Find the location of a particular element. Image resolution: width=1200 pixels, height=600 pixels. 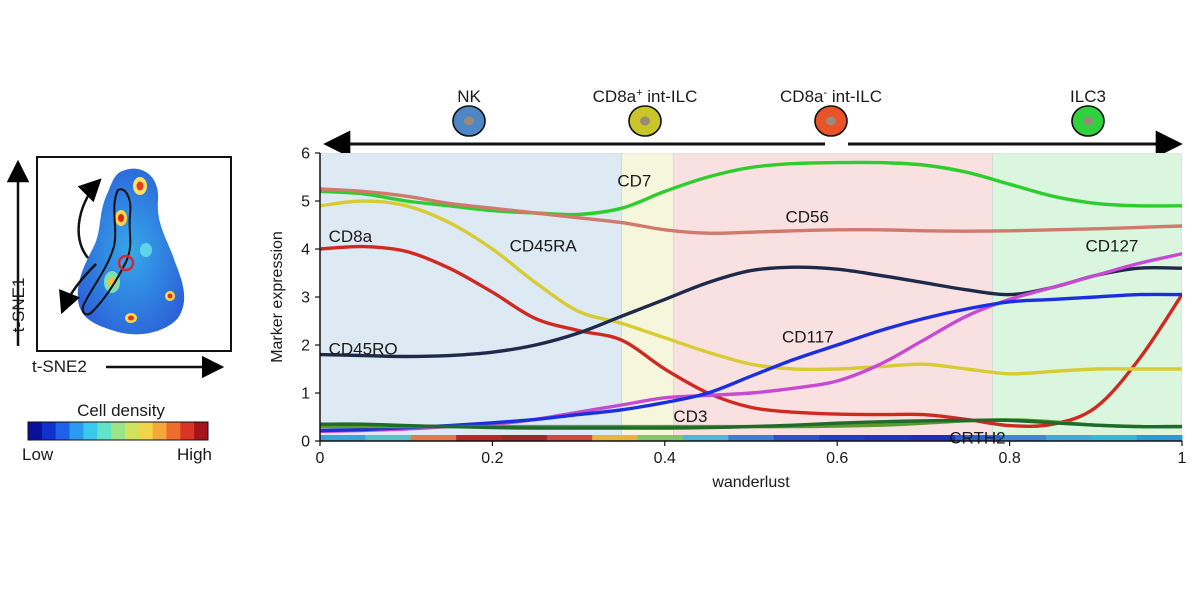

series-label-cd45ra: CD45RA is located at coordinates (544, 245).